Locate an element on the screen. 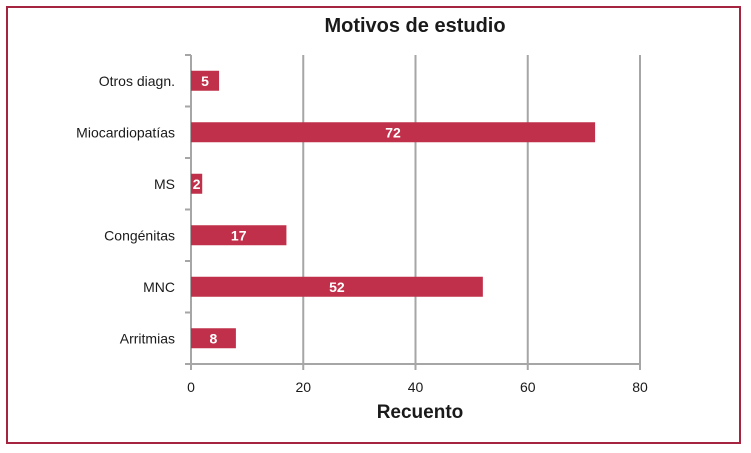 Image resolution: width=751 pixels, height=453 pixels. category-label: Miocardiopatías is located at coordinates (125, 132).